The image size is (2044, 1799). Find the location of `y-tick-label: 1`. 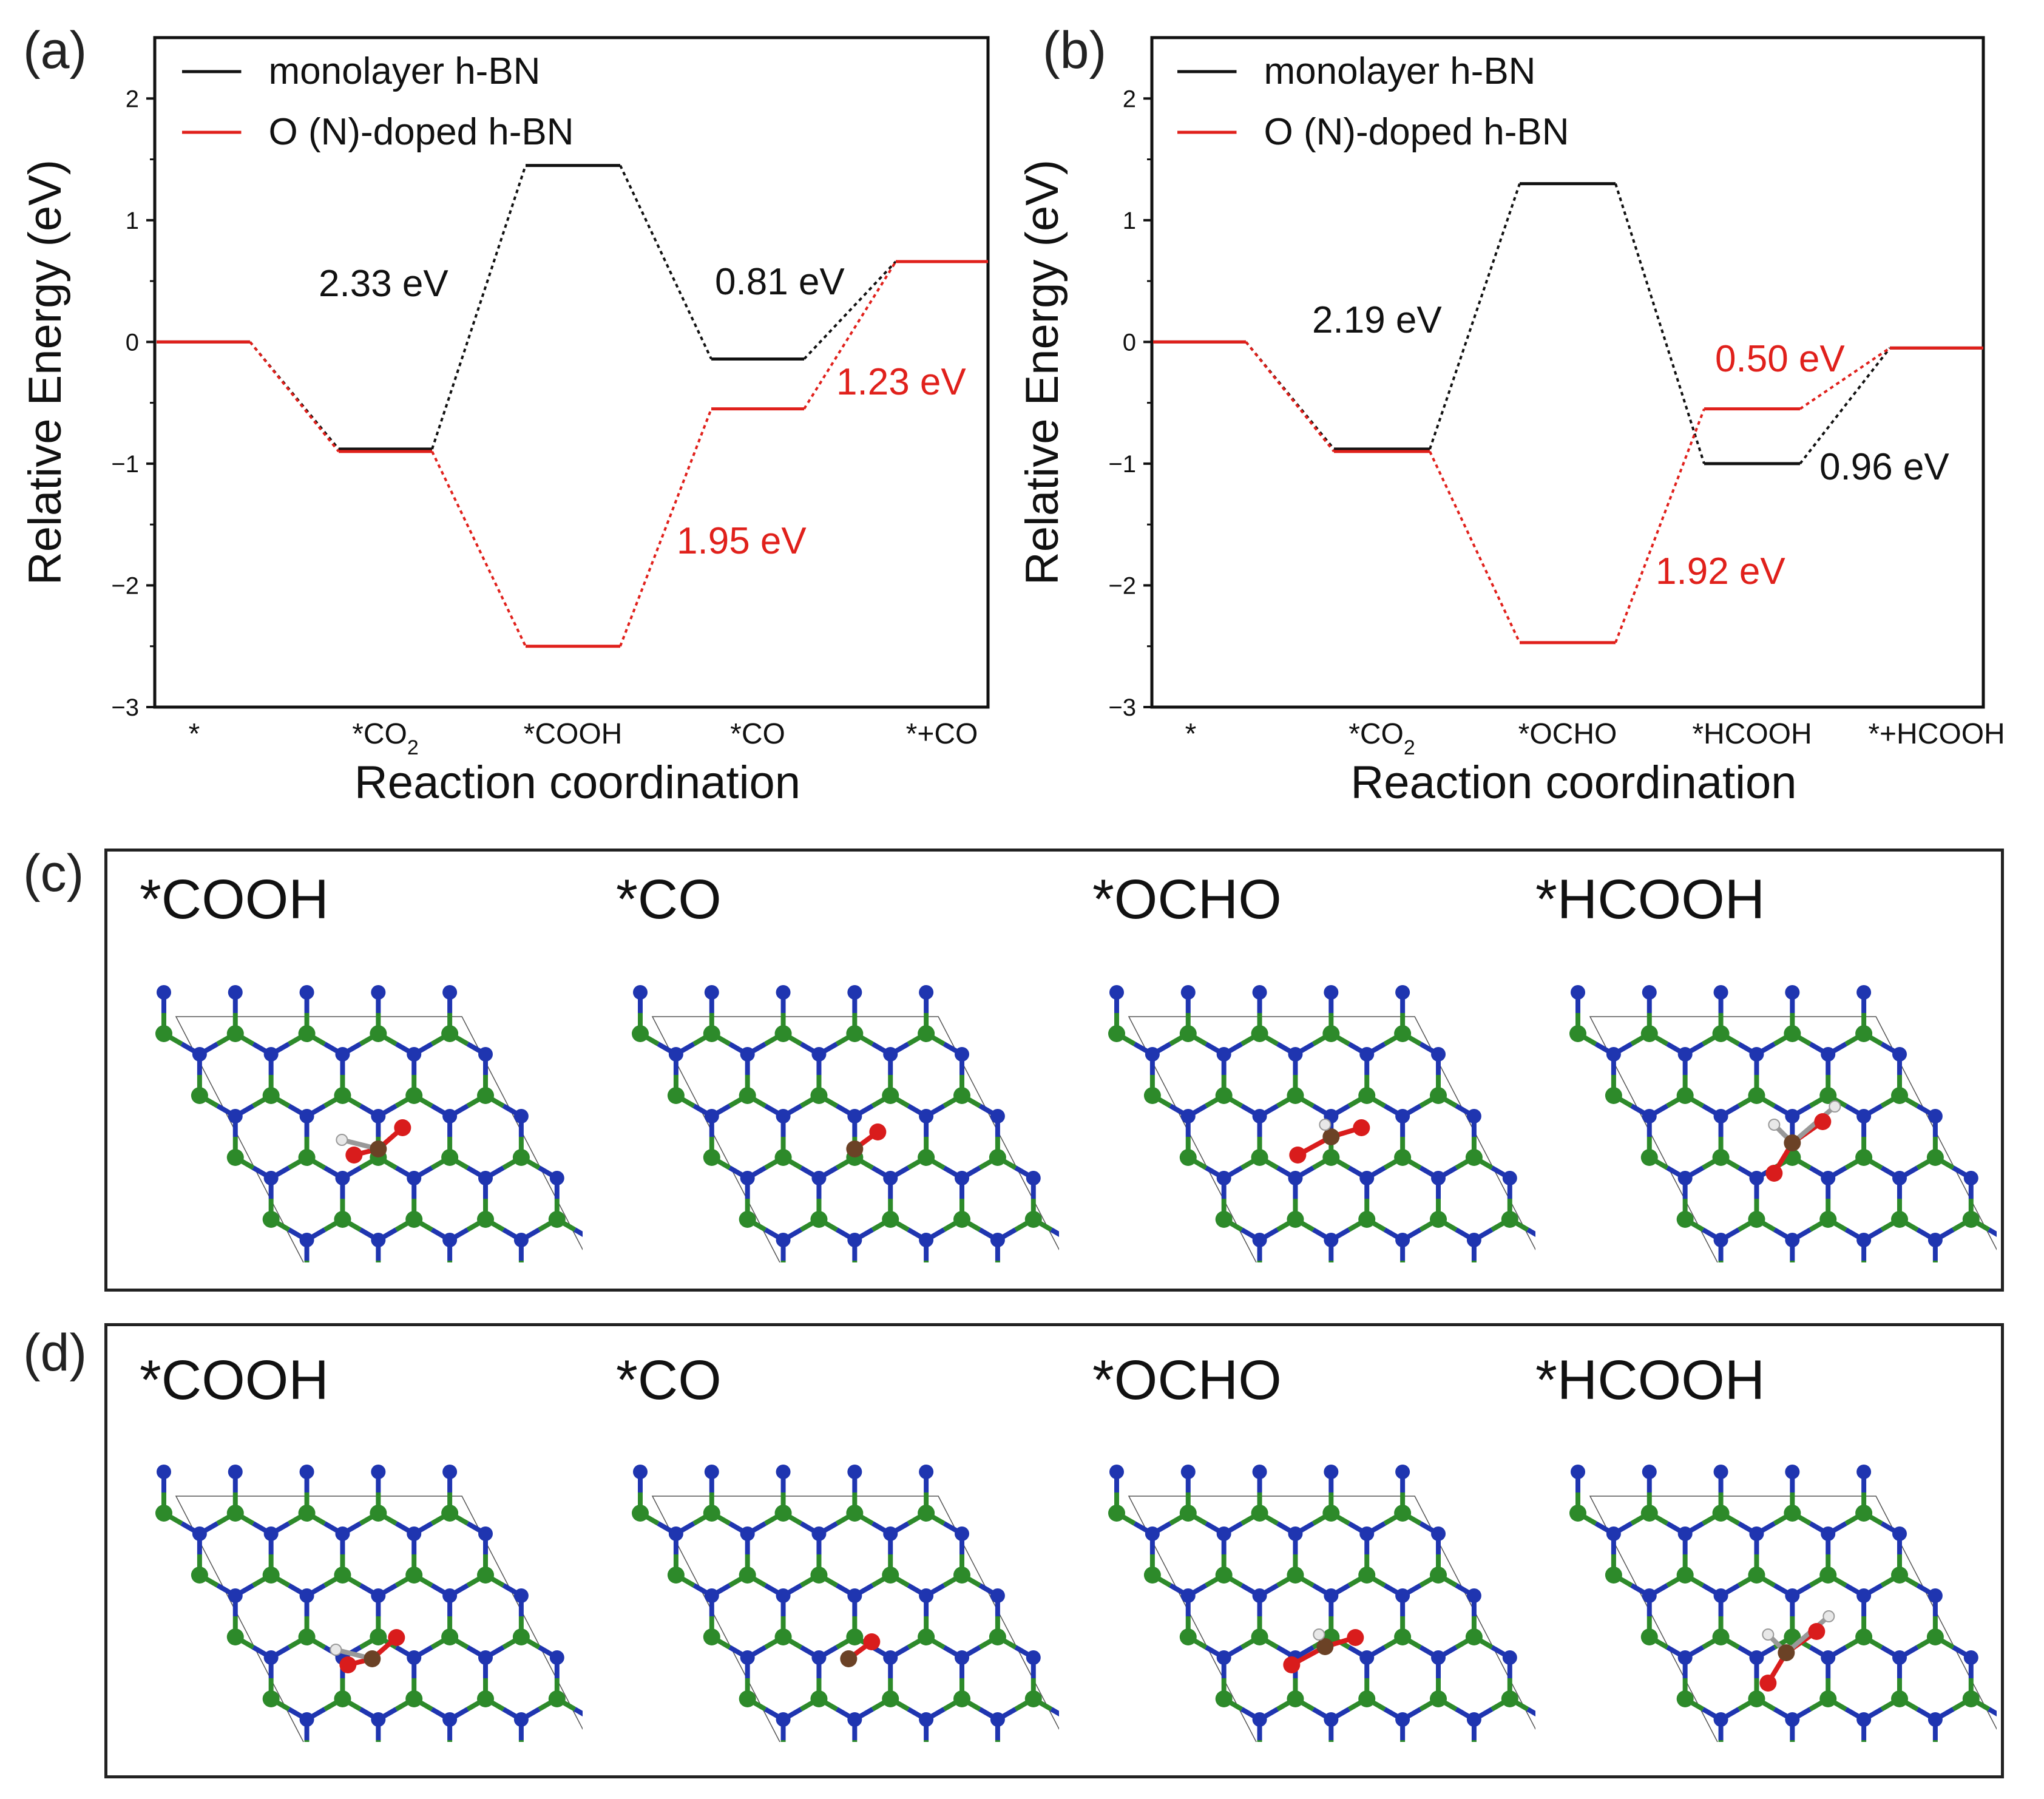

y-tick-label: 1 is located at coordinates (132, 221).